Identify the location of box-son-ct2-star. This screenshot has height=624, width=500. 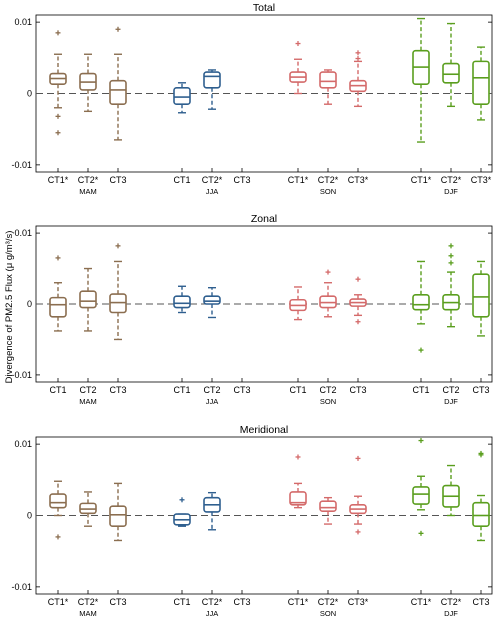
(328, 87).